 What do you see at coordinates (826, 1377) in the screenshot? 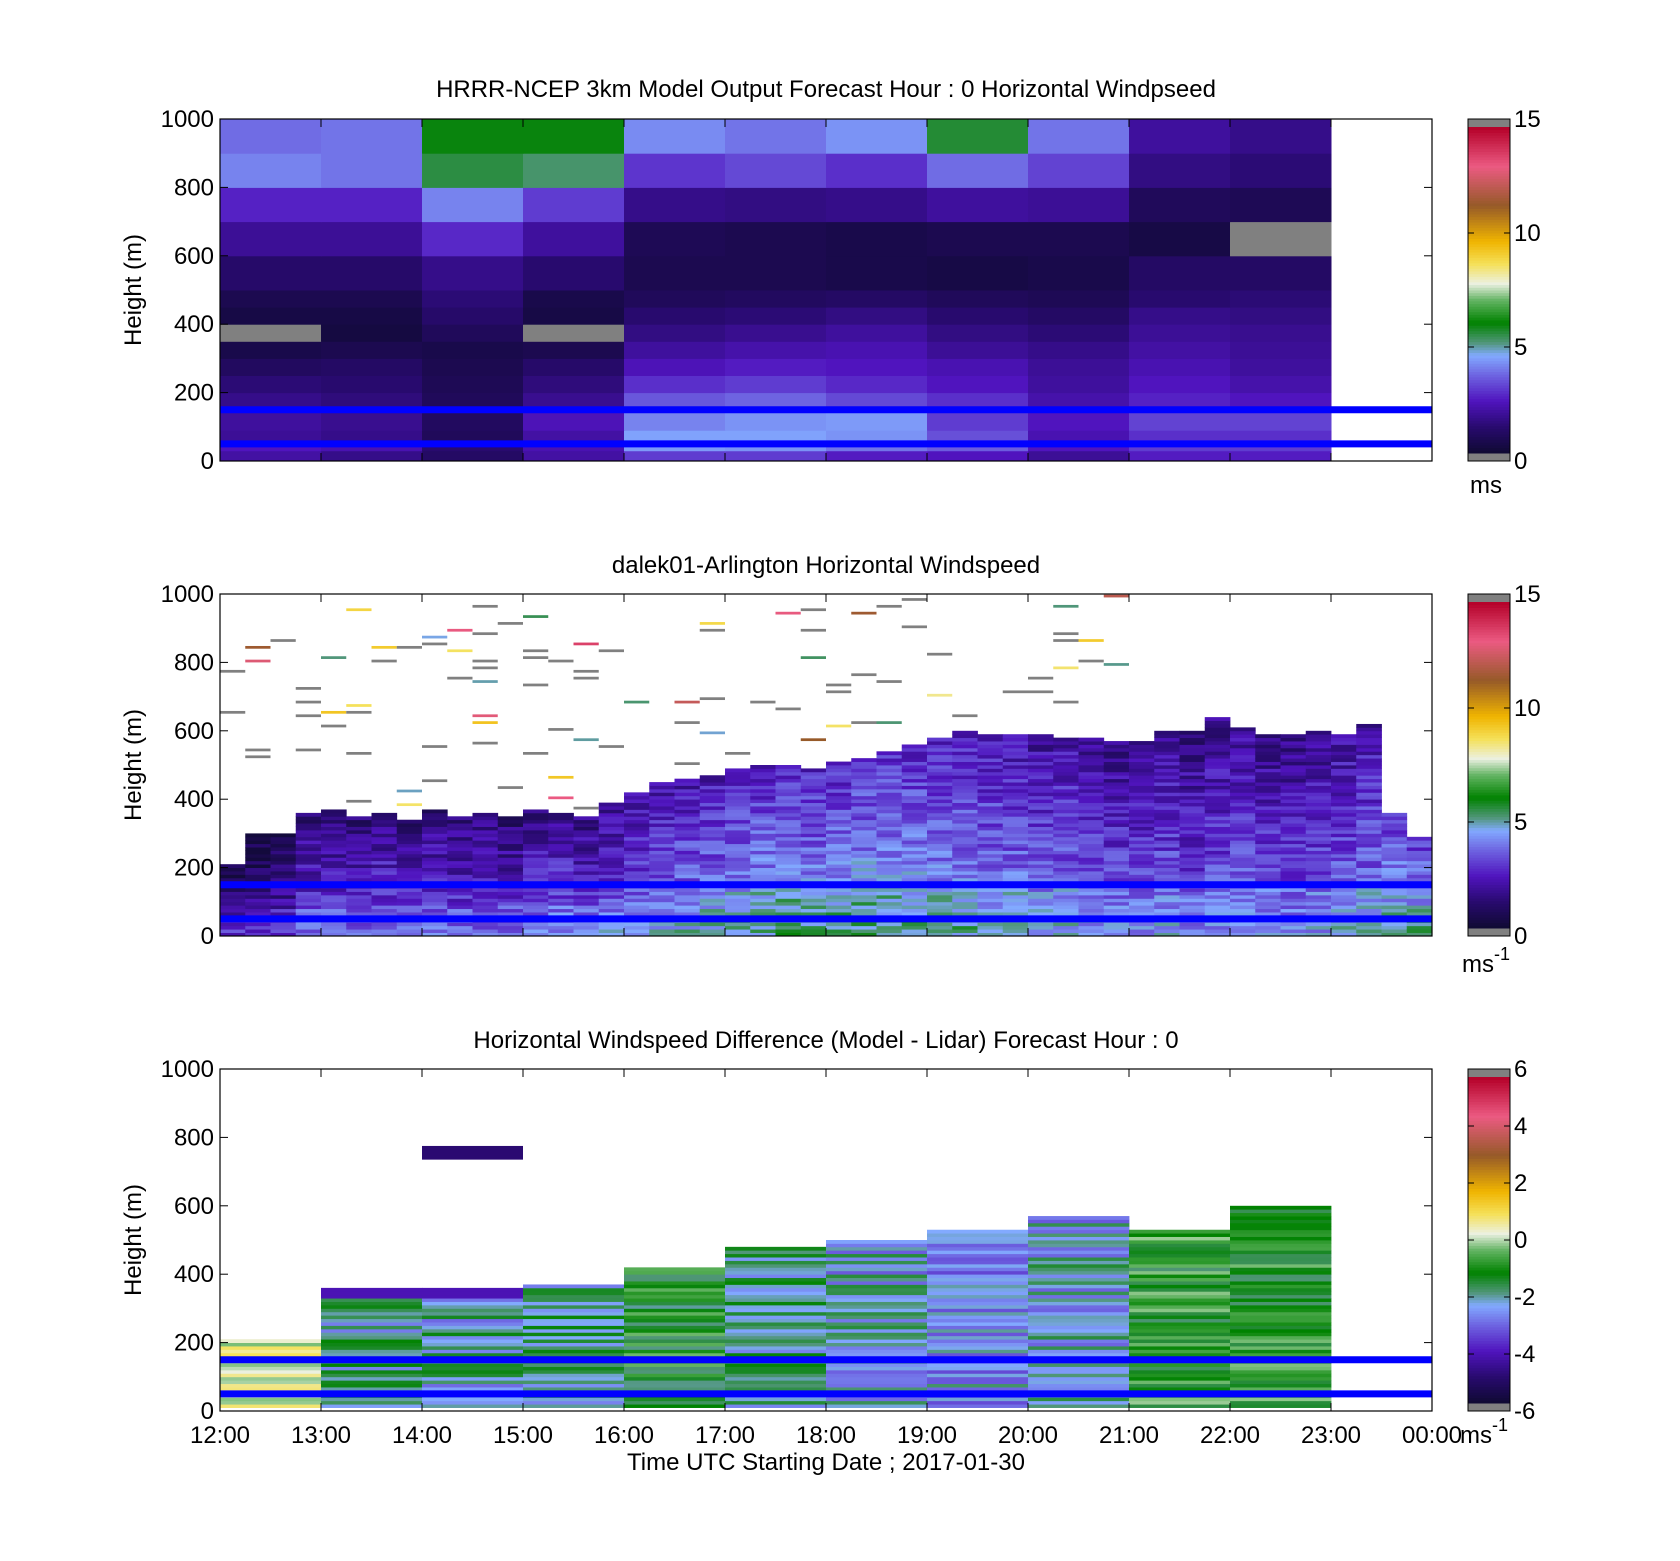
I see `panel-difference-reflines` at bounding box center [826, 1377].